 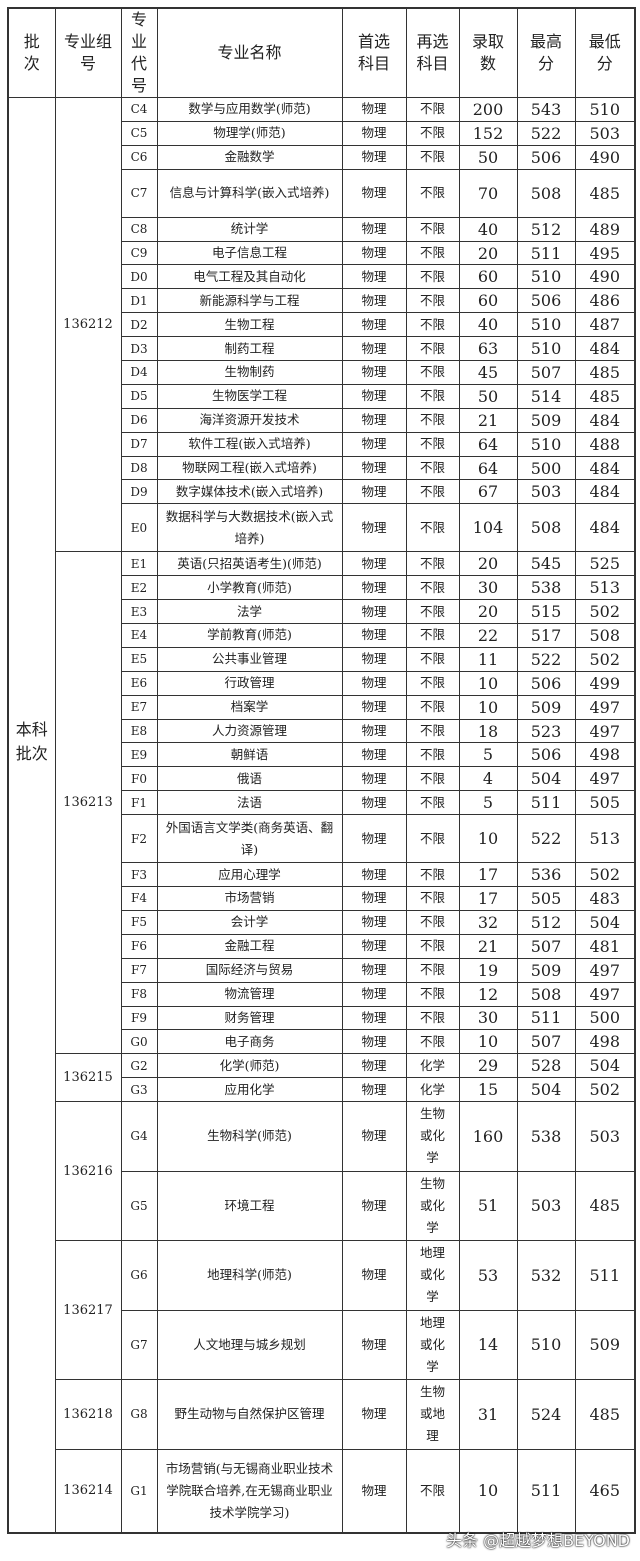 I want to click on admit-count-cell: 40, so click(x=488, y=325).